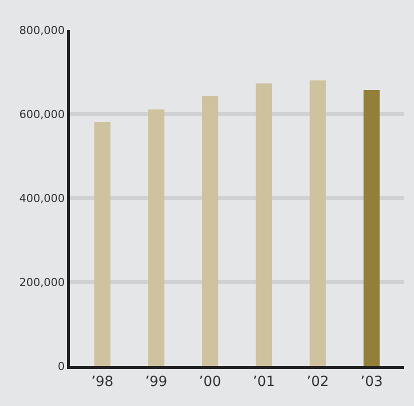 Image resolution: width=414 pixels, height=406 pixels. Describe the element at coordinates (42, 114) in the screenshot. I see `y-tick-label: 600,000` at that location.